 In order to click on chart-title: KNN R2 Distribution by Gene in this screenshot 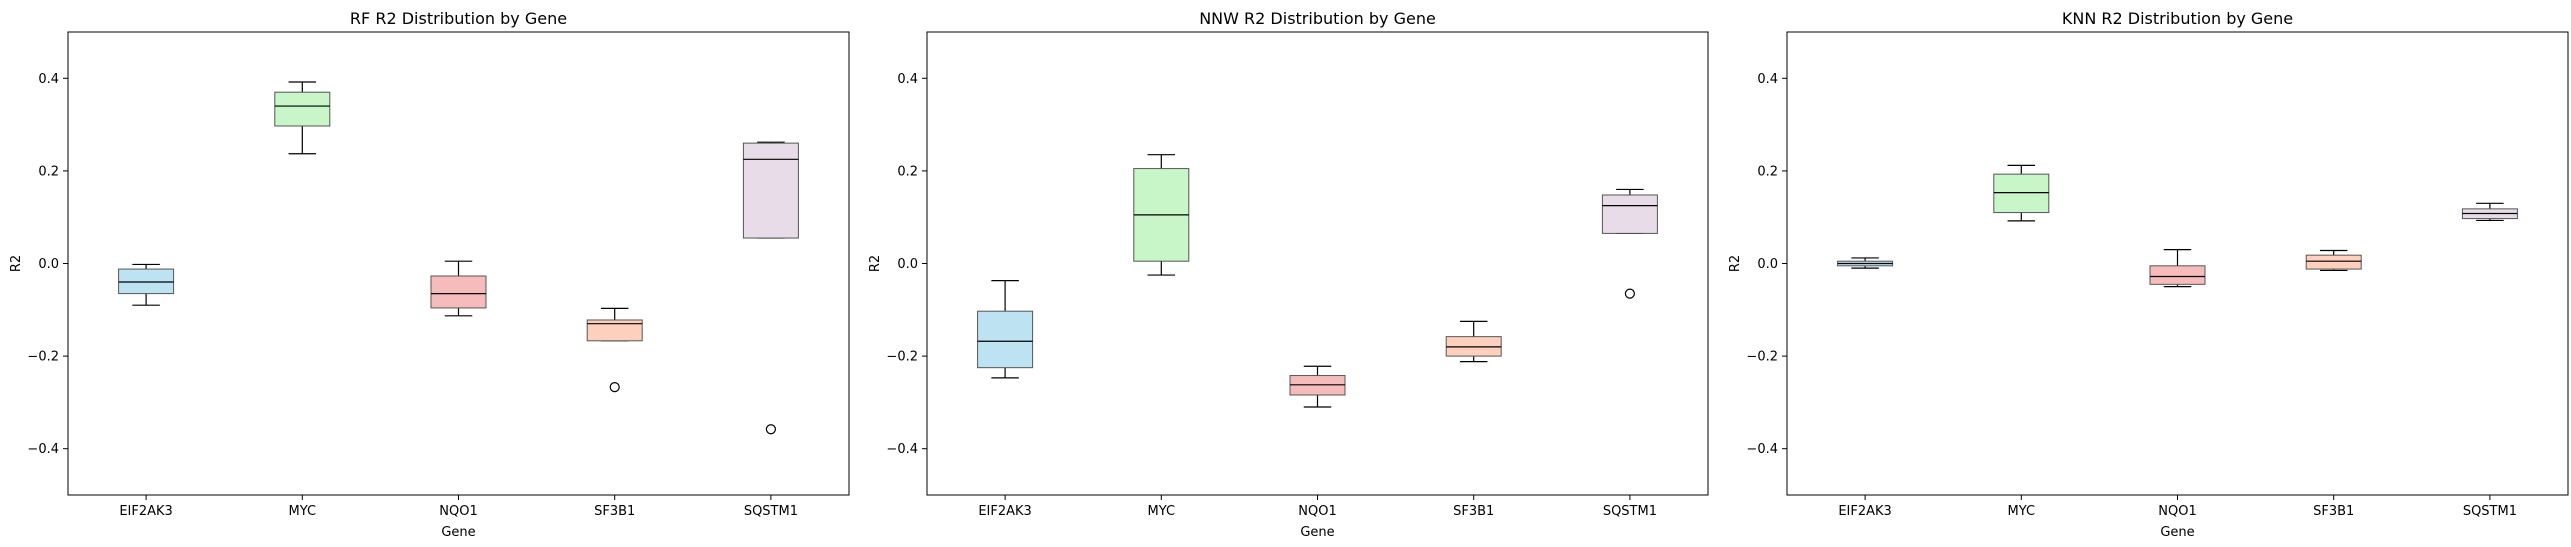, I will do `click(2177, 18)`.